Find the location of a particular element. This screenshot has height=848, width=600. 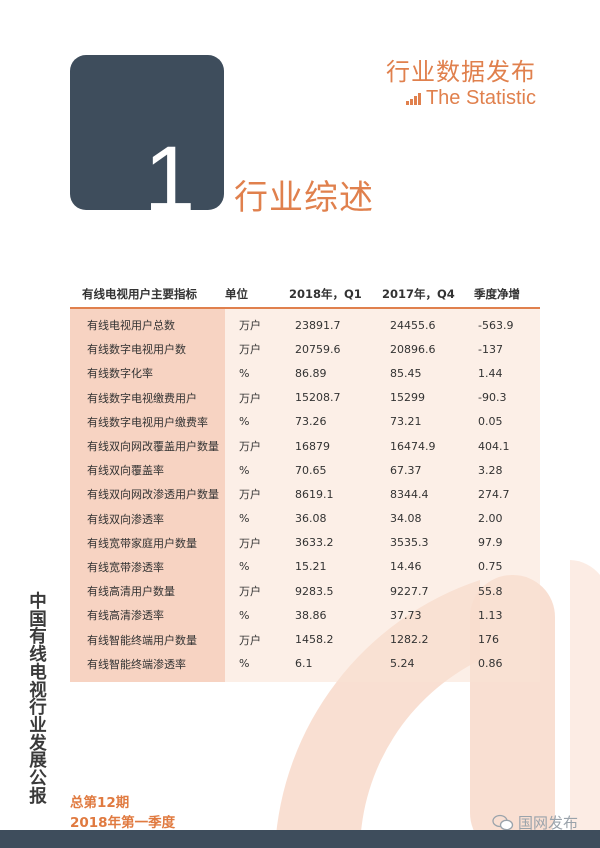

brand-en-line: The Statistic is located at coordinates (461, 98).